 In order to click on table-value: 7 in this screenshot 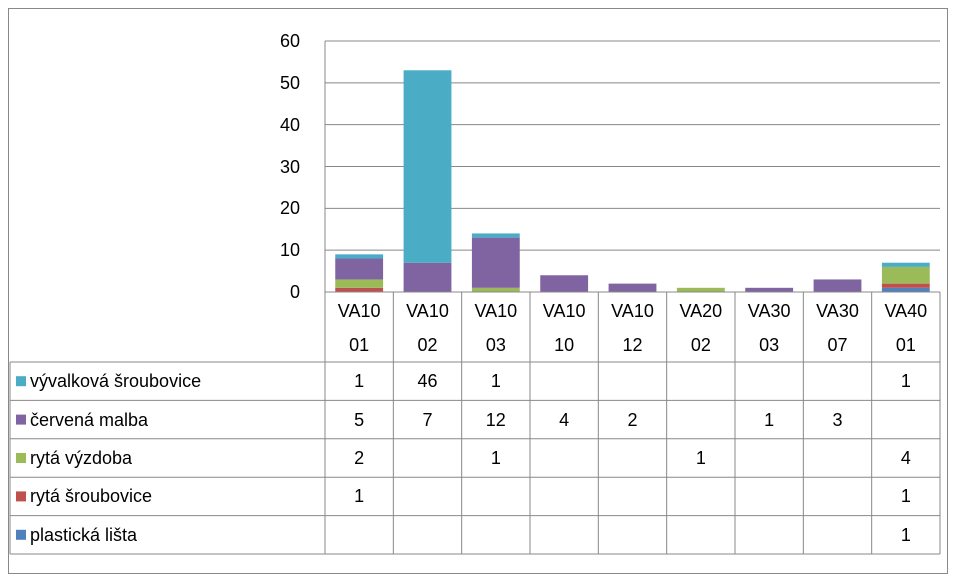, I will do `click(427, 419)`.